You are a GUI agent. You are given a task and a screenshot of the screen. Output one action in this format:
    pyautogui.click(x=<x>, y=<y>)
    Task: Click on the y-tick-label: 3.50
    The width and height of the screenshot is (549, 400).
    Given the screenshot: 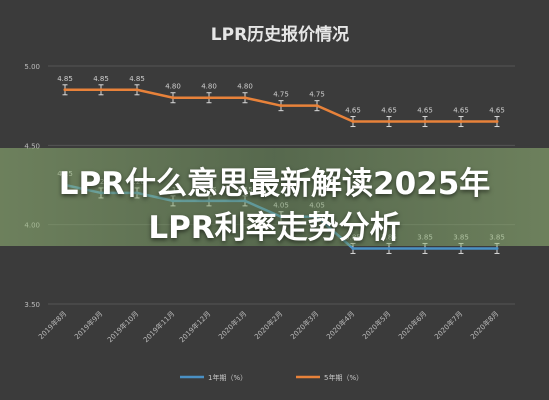 What is the action you would take?
    pyautogui.click(x=32, y=305)
    